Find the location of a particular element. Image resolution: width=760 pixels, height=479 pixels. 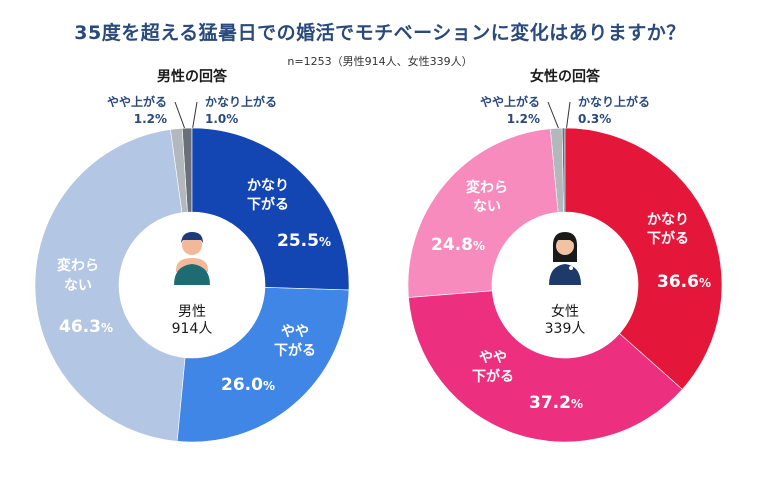

female-label-no-change-1: 変わら is located at coordinates (487, 187).